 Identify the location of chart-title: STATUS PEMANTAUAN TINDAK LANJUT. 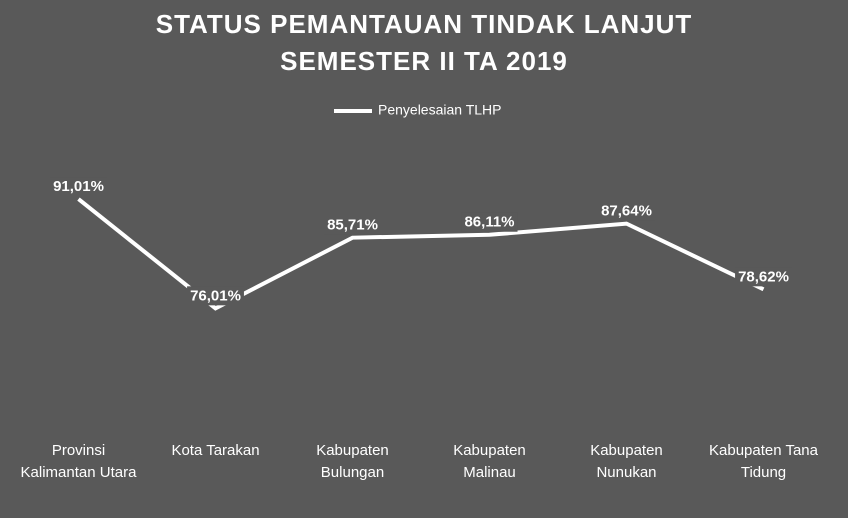
(424, 24).